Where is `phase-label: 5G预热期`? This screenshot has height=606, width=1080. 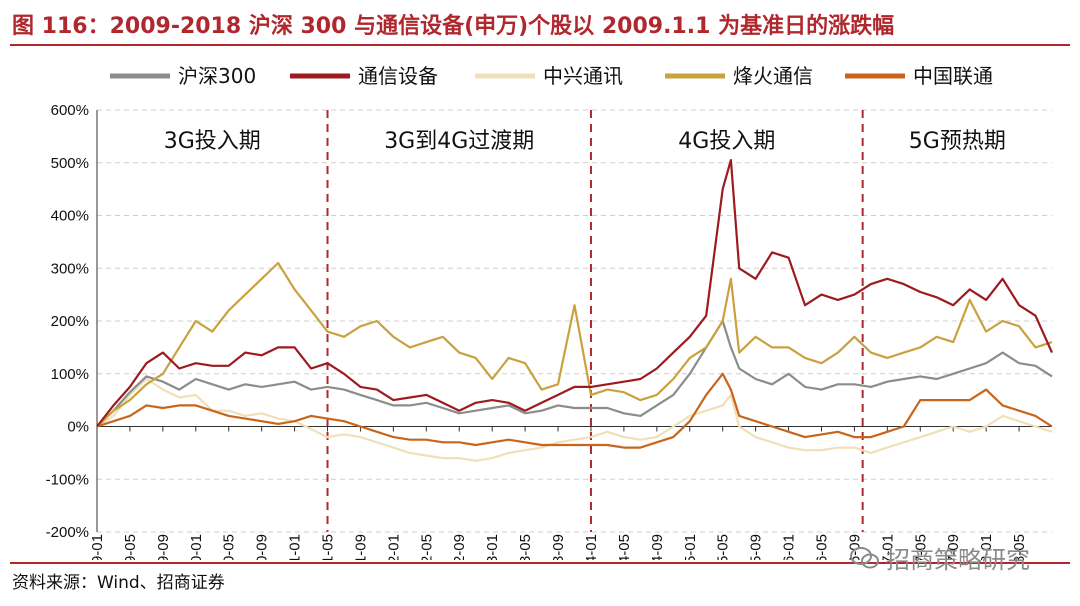 phase-label: 5G预热期 is located at coordinates (957, 141).